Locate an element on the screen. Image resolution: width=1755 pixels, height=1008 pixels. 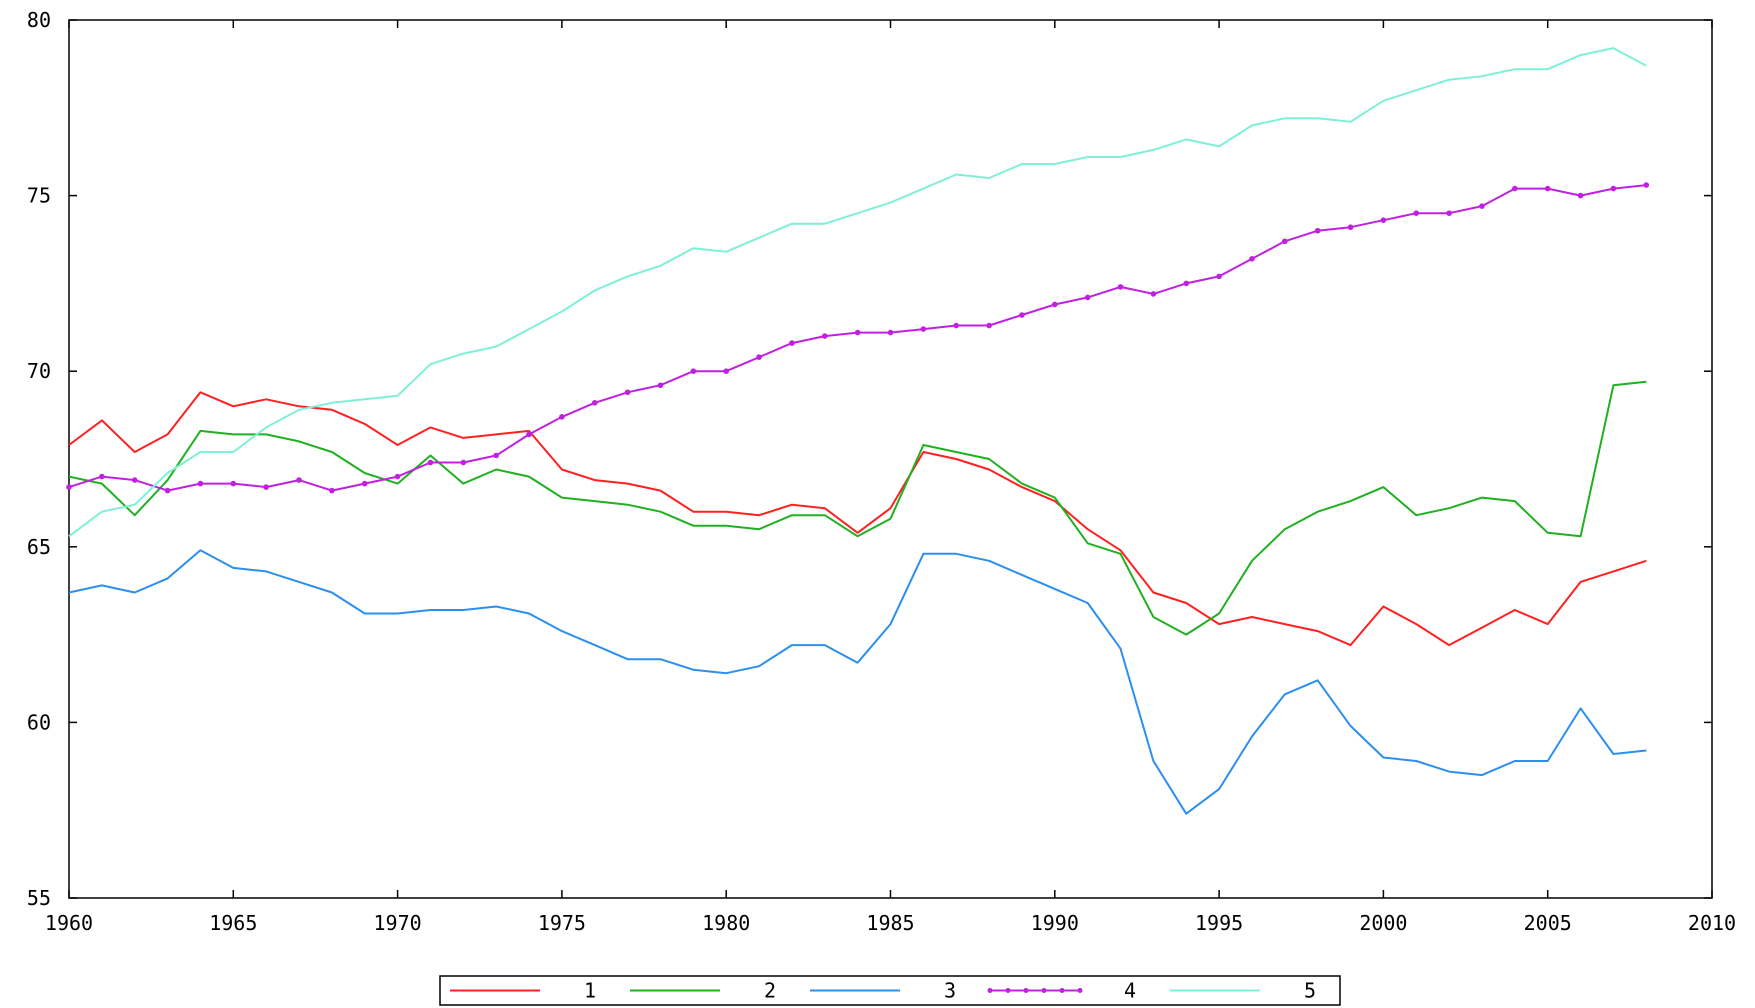
y-tick-label: 70 is located at coordinates (39, 371).